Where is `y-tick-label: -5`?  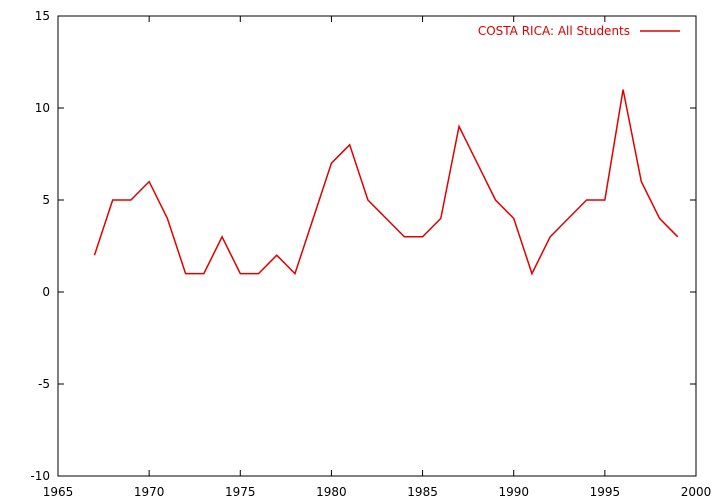 y-tick-label: -5 is located at coordinates (44, 384).